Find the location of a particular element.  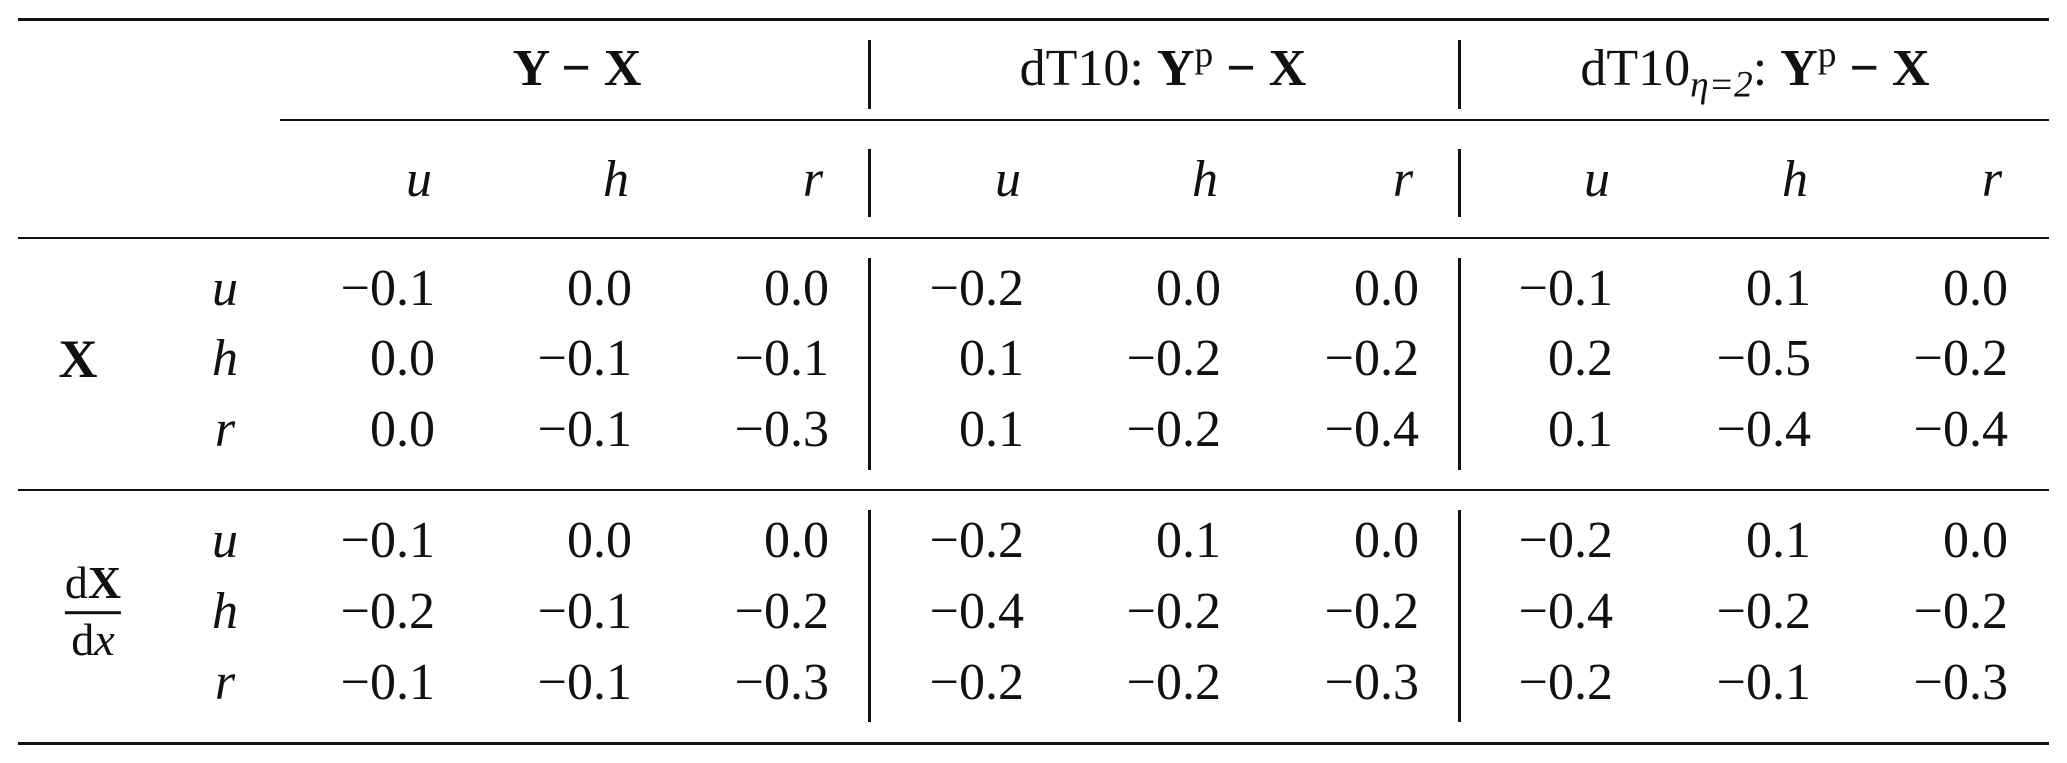

top-rule is located at coordinates (1033, 19).